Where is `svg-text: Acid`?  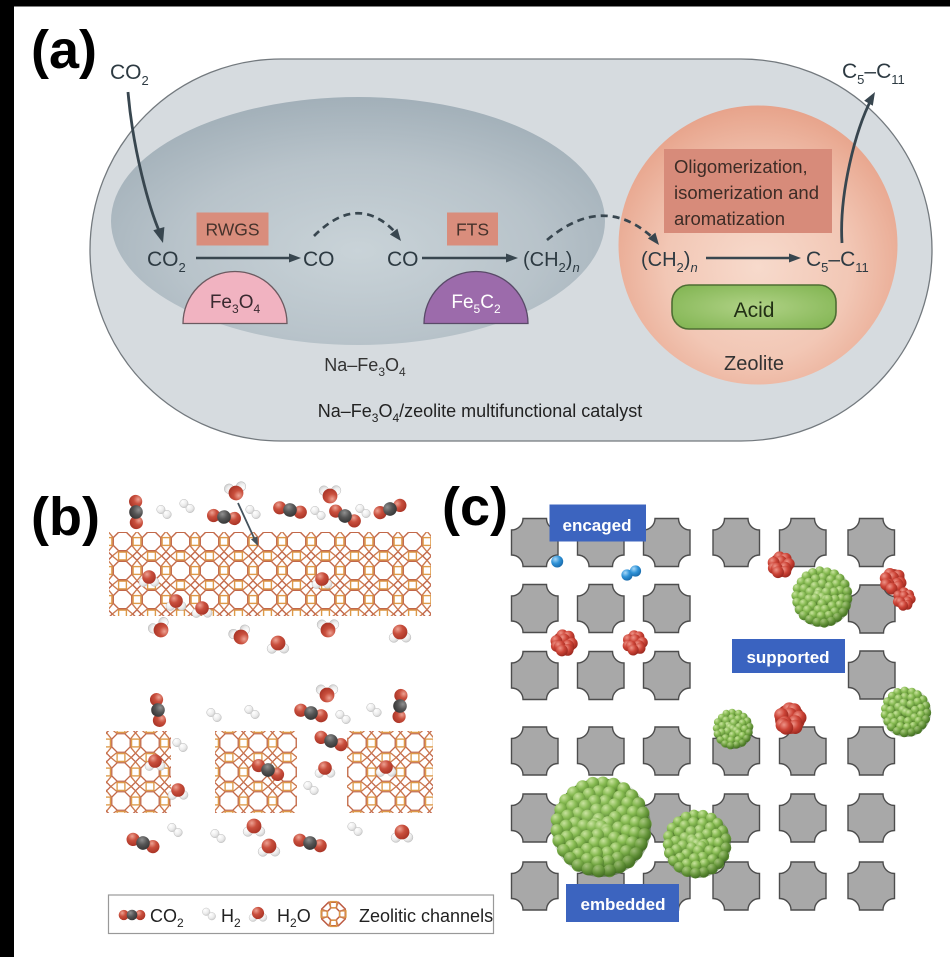
svg-text: Acid is located at coordinates (754, 310).